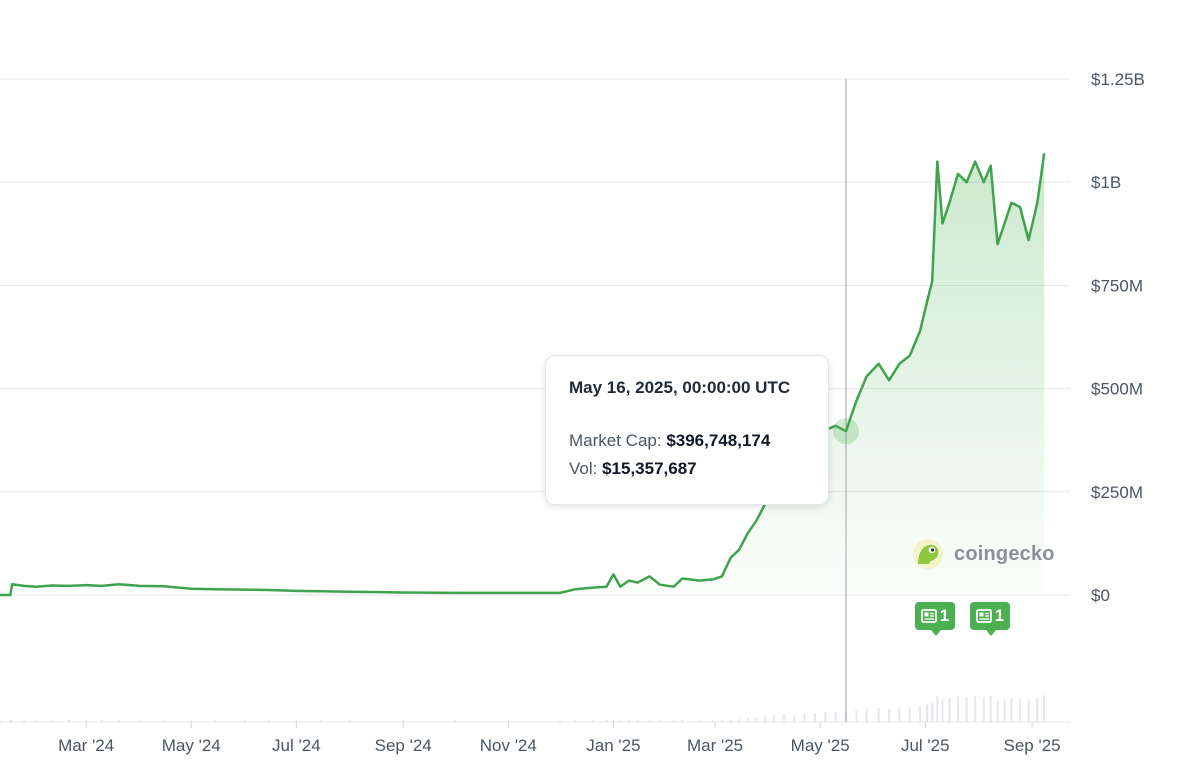 The height and width of the screenshot is (768, 1200). I want to click on tooltip-volume-label: Vol:, so click(586, 468).